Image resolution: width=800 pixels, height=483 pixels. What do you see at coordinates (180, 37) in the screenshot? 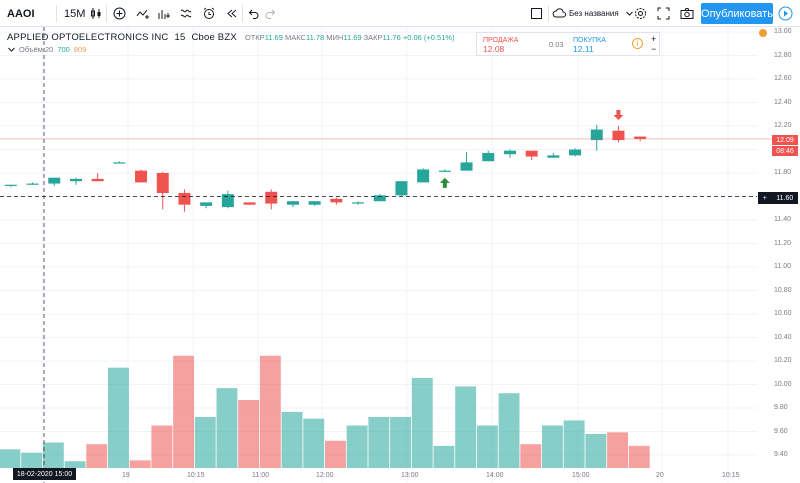
I see `legend-interval: 15` at bounding box center [180, 37].